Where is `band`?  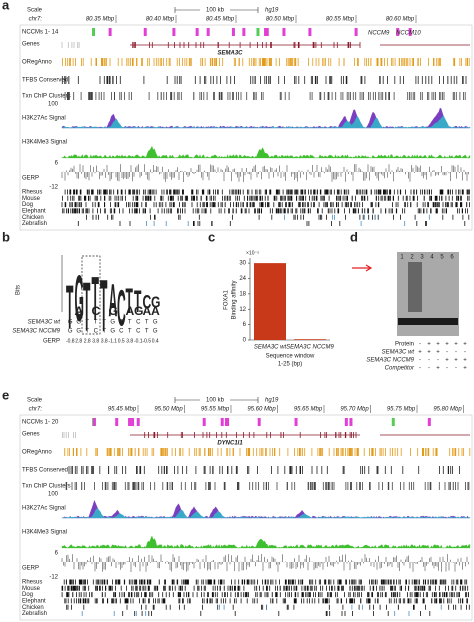 band is located at coordinates (428, 321).